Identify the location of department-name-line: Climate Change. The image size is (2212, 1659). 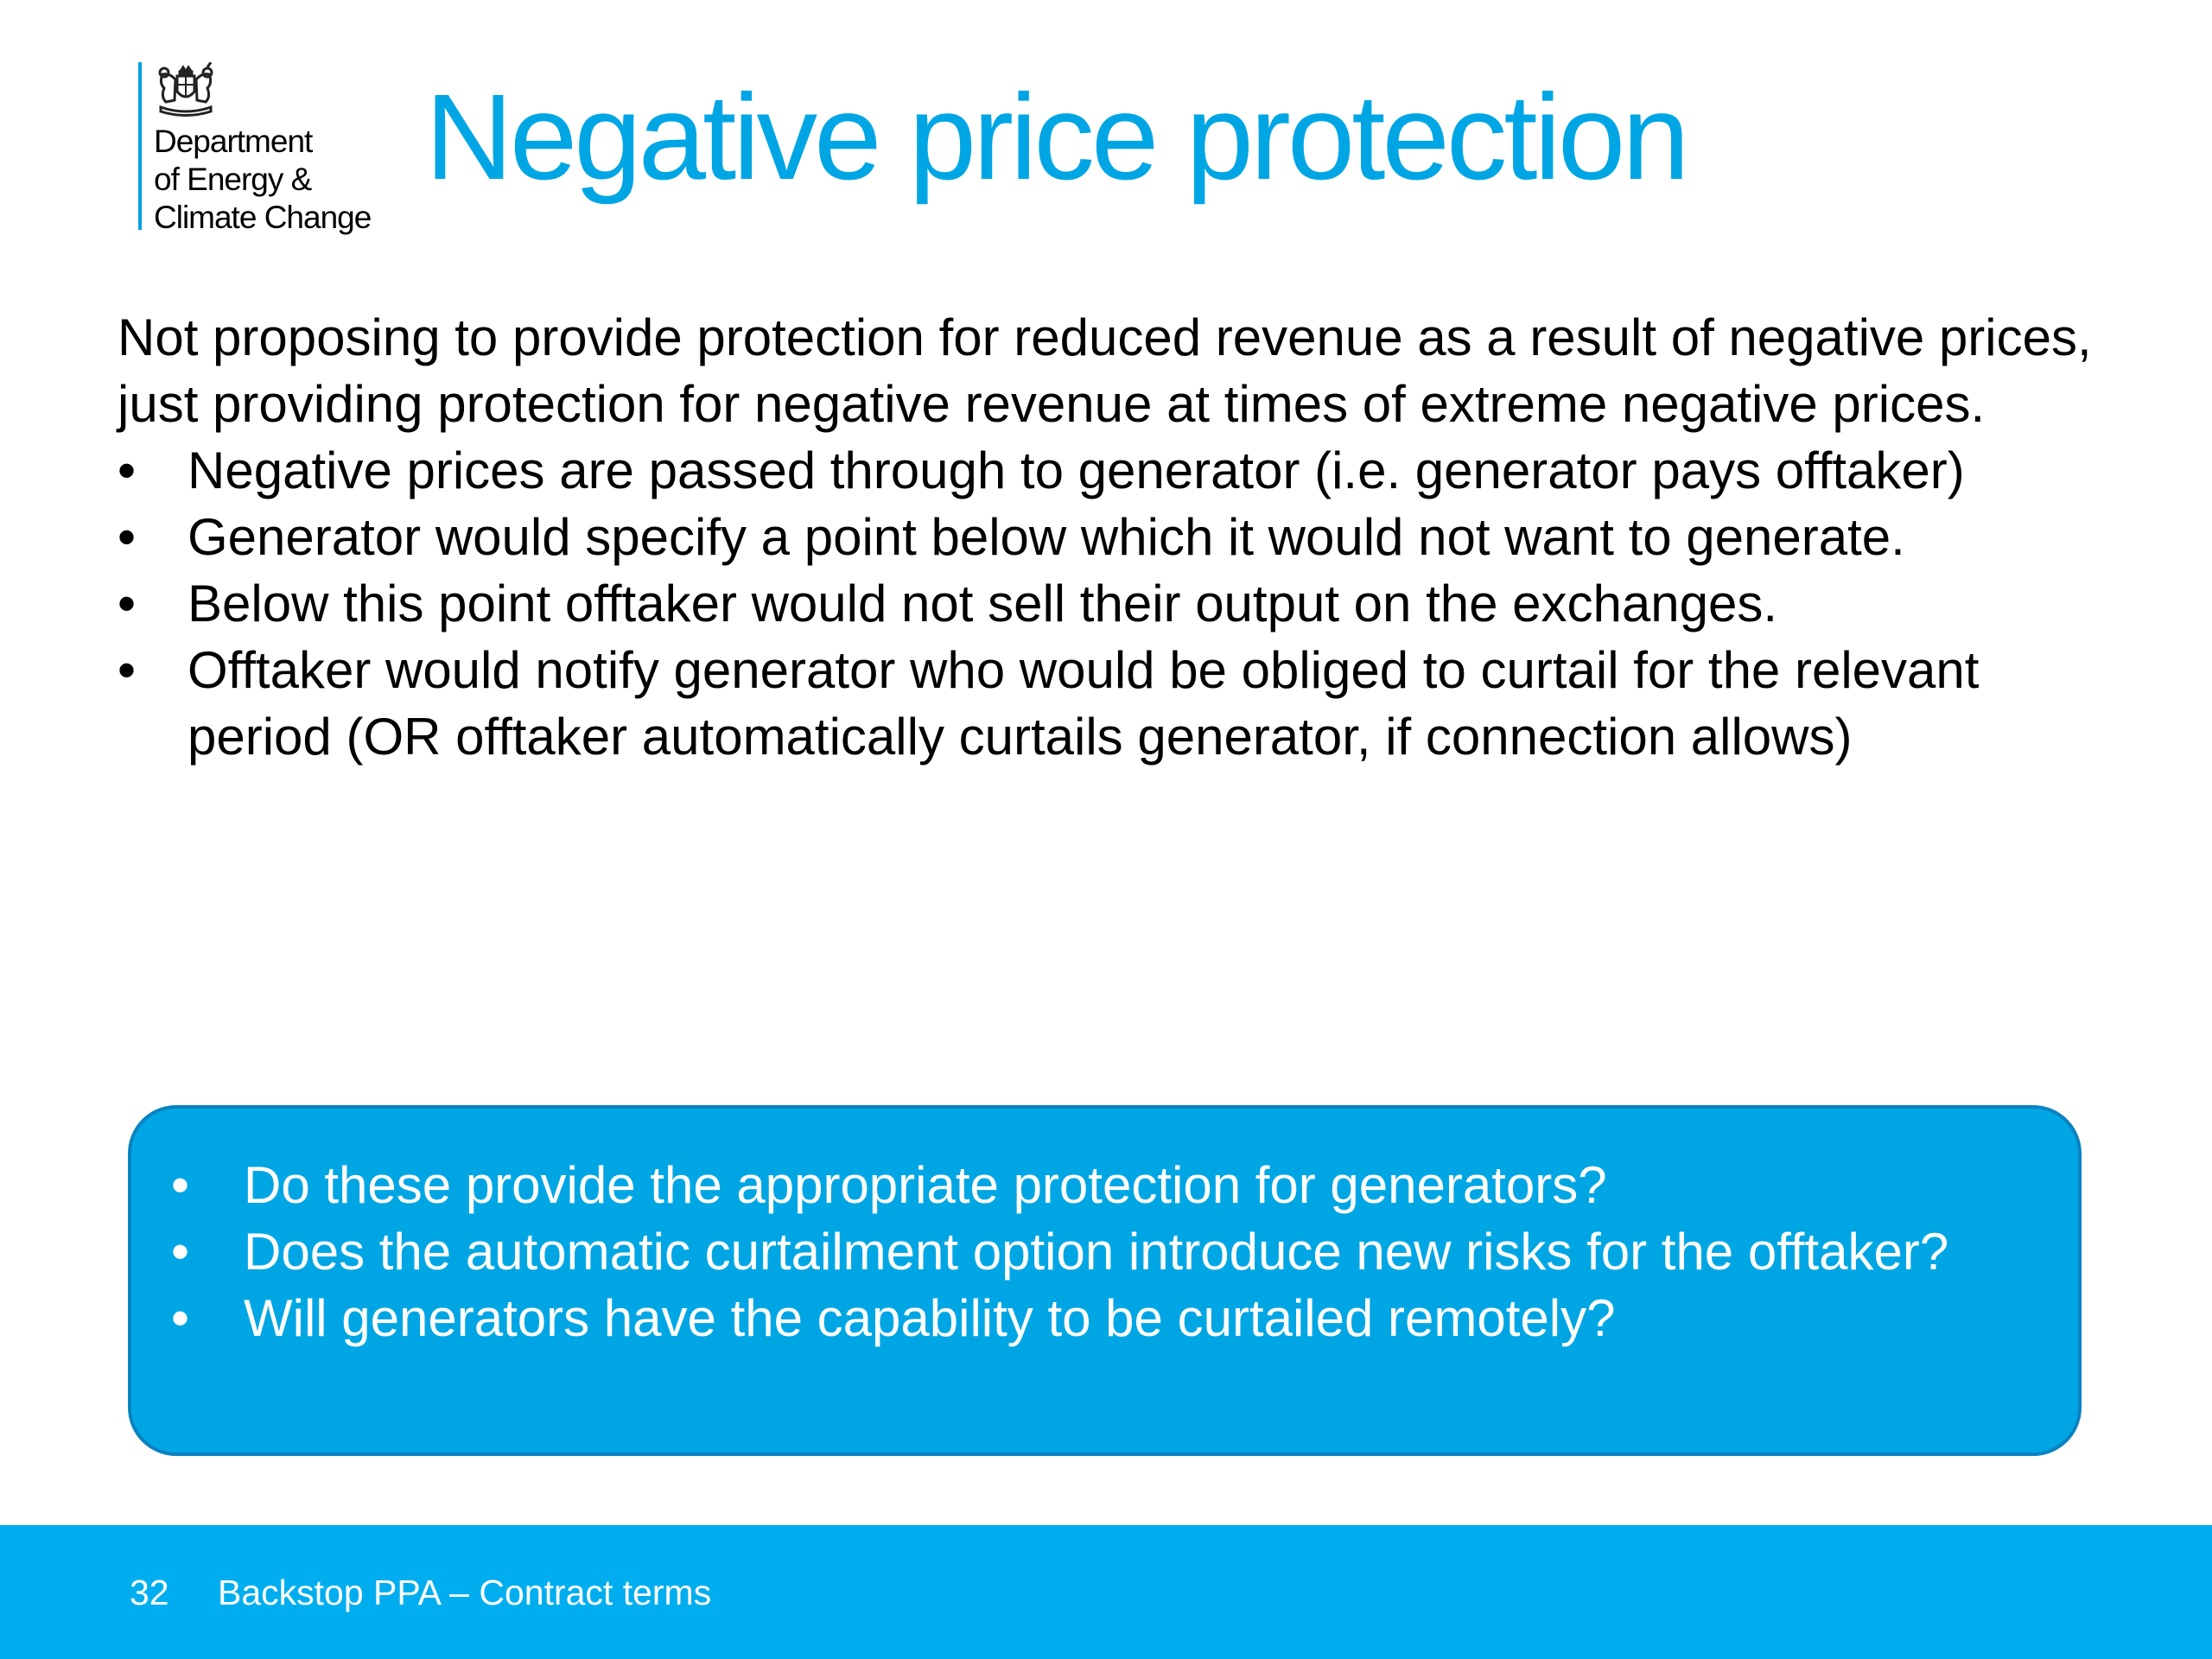
(263, 217).